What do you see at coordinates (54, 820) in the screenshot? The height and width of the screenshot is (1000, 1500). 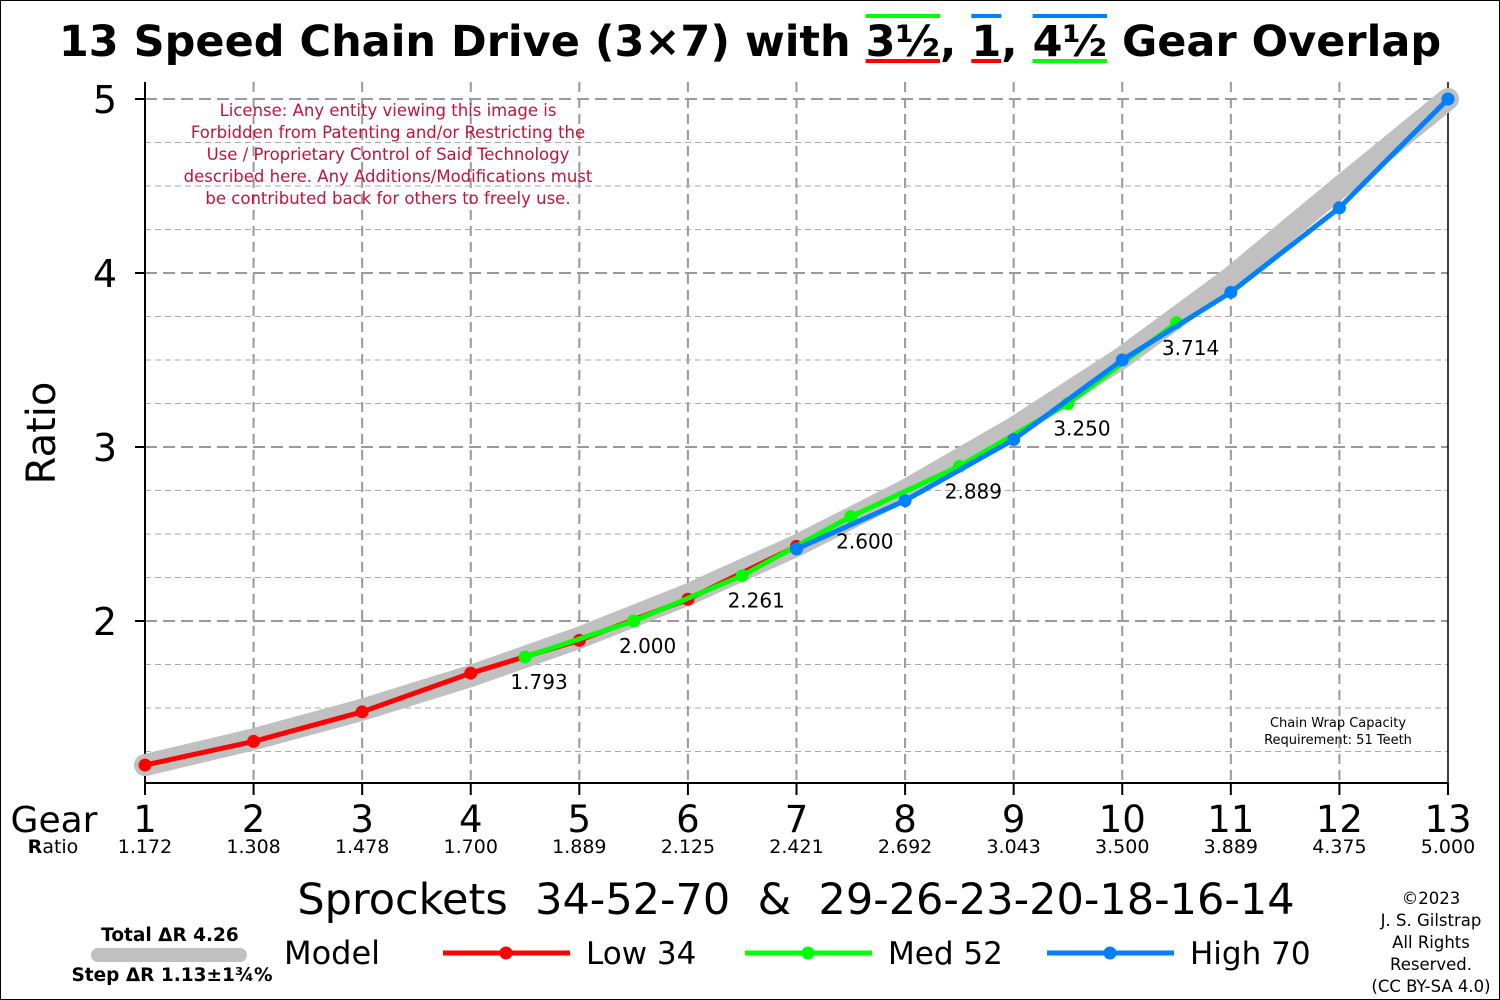 I see `gear-row-label: Gear` at bounding box center [54, 820].